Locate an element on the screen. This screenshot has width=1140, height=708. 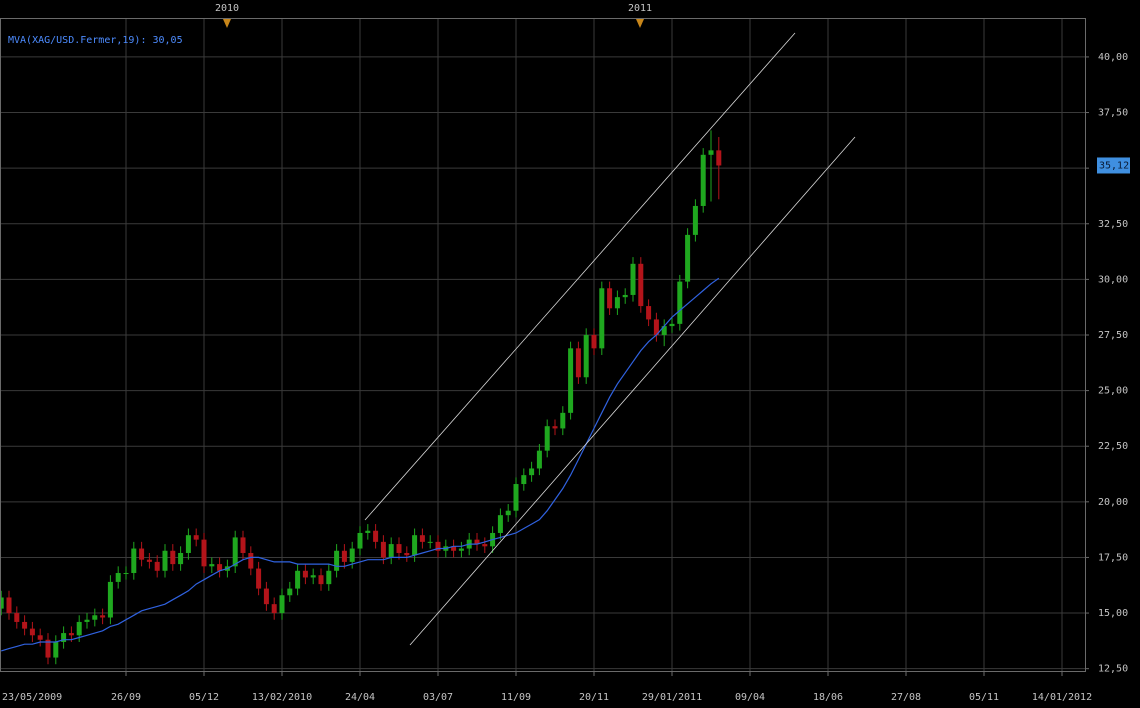
y-tick-label: 20,00 is located at coordinates (1113, 502).